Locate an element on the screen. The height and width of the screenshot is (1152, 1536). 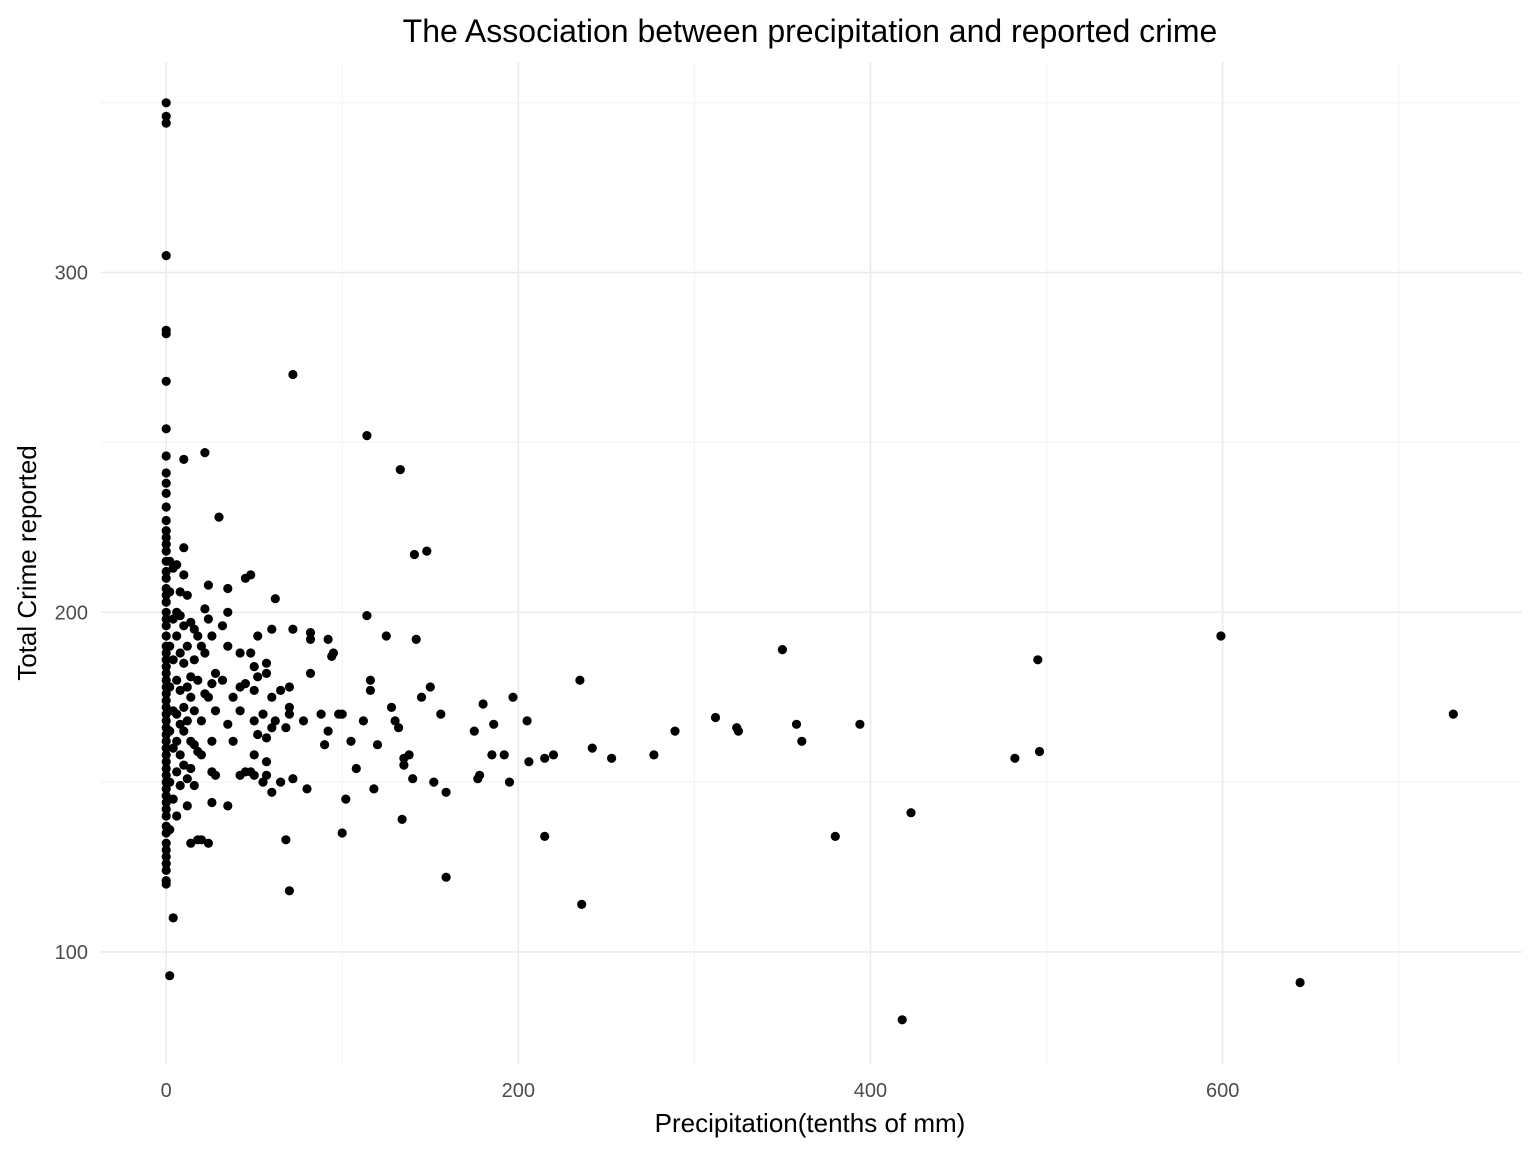
x-tick-label: 200 is located at coordinates (518, 1091).